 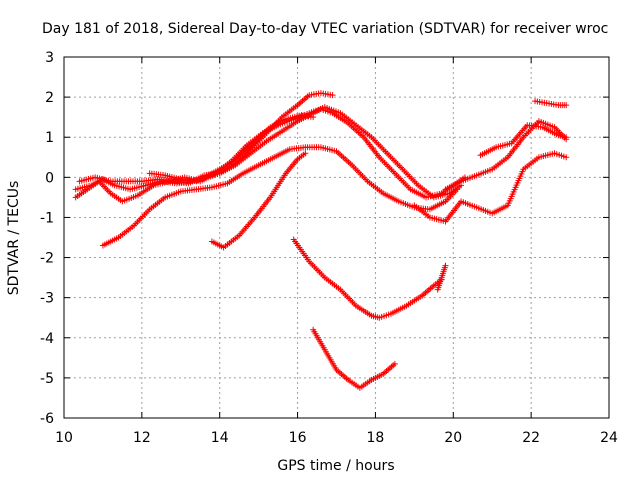 I want to click on y-tick-label: 2, so click(x=49, y=98).